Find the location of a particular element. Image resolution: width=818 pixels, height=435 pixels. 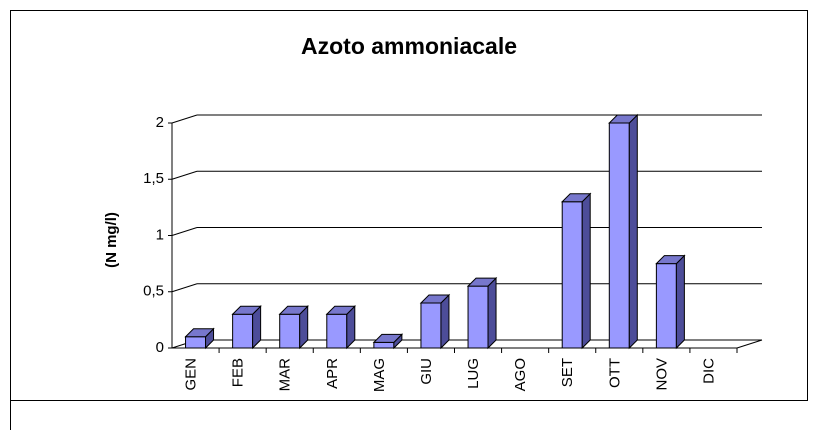

y-tick-label: 1 is located at coordinates (160, 234).